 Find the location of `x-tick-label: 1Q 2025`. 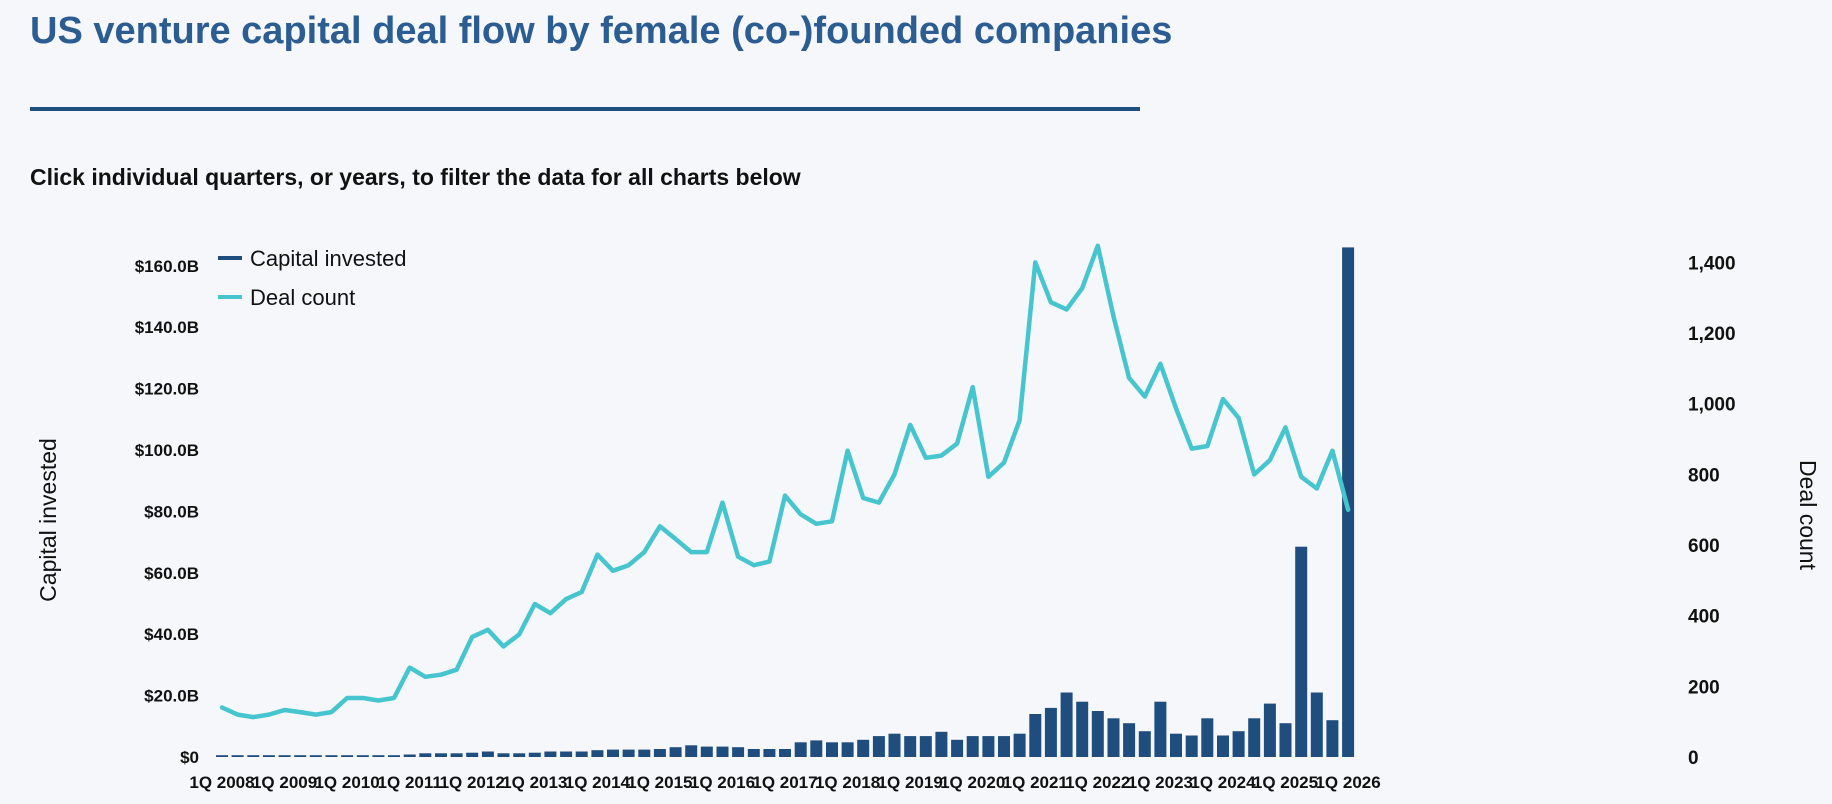

x-tick-label: 1Q 2025 is located at coordinates (1285, 782).